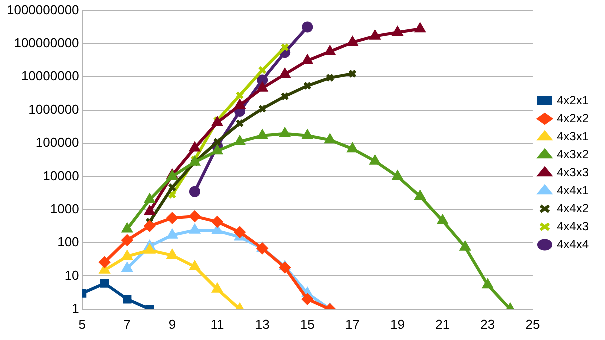  I want to click on x-tick-label: 17, so click(352, 324).